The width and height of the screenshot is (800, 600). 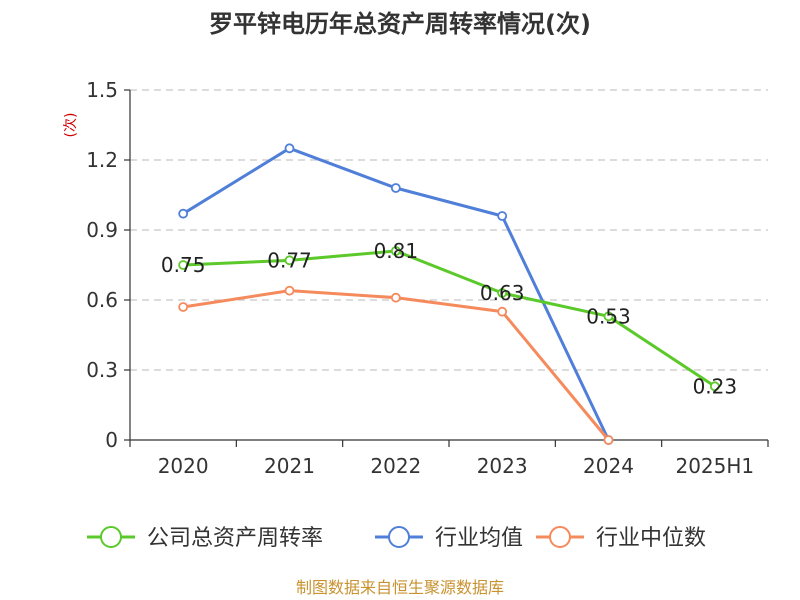 What do you see at coordinates (102, 370) in the screenshot?
I see `y-tick-label: 0.3` at bounding box center [102, 370].